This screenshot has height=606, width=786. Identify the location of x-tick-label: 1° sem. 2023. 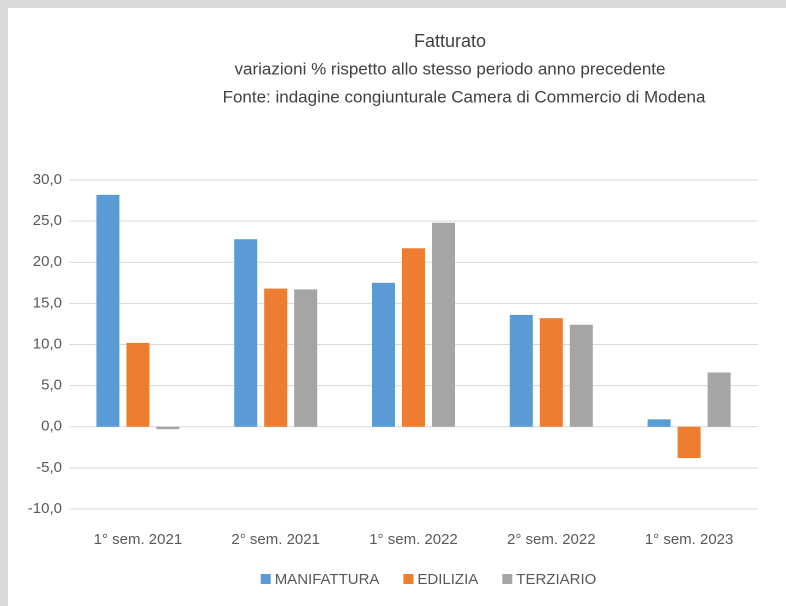
(689, 539).